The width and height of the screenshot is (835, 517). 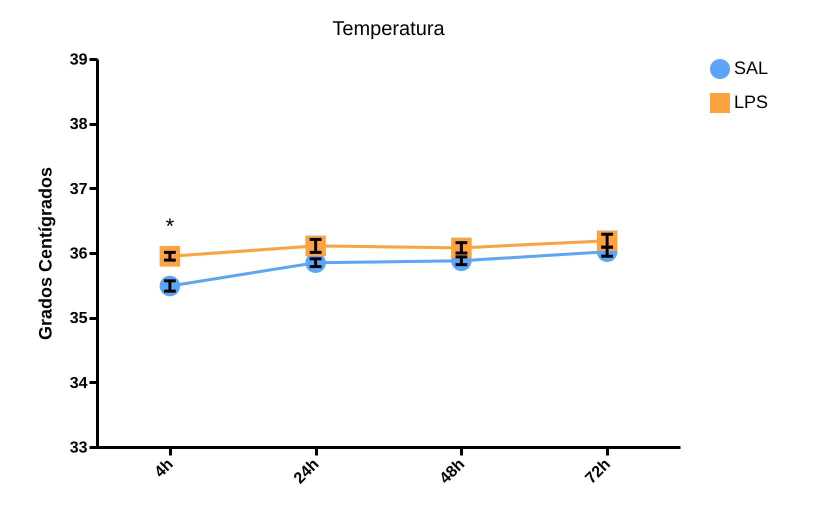 What do you see at coordinates (79, 125) in the screenshot?
I see `y-tick-label: 38` at bounding box center [79, 125].